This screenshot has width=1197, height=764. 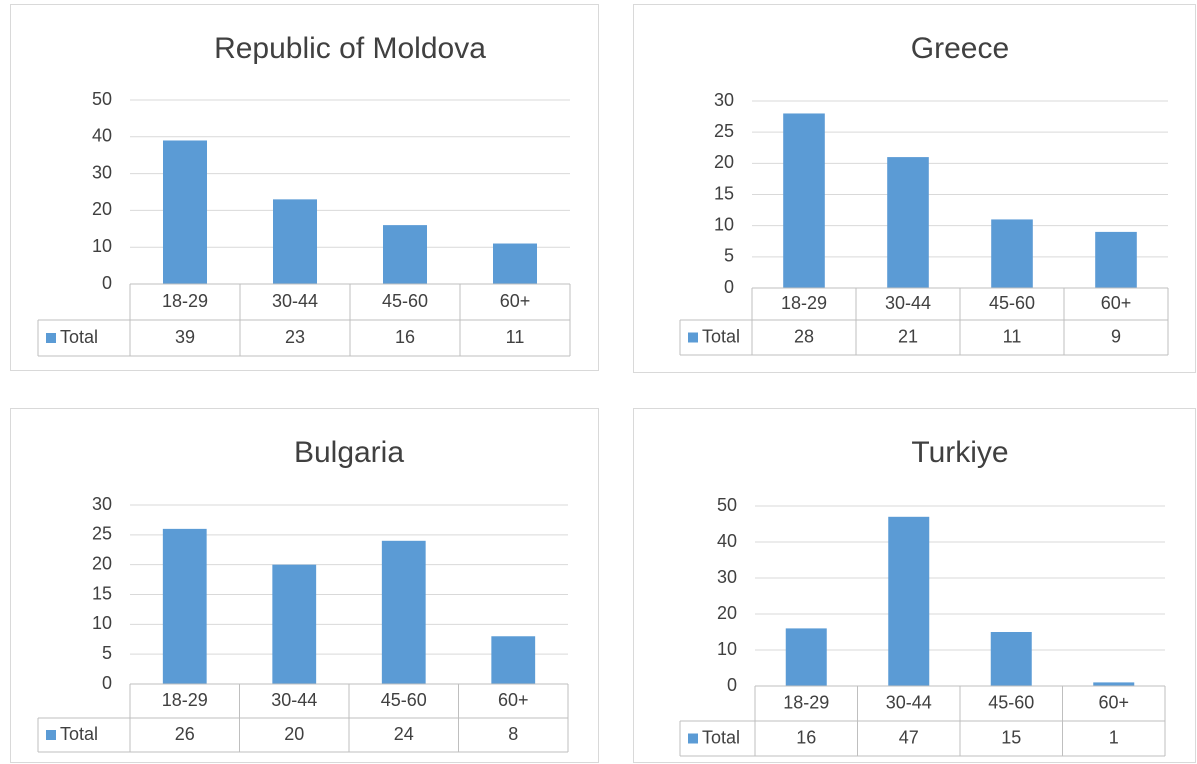 I want to click on table-value: 26, so click(x=185, y=734).